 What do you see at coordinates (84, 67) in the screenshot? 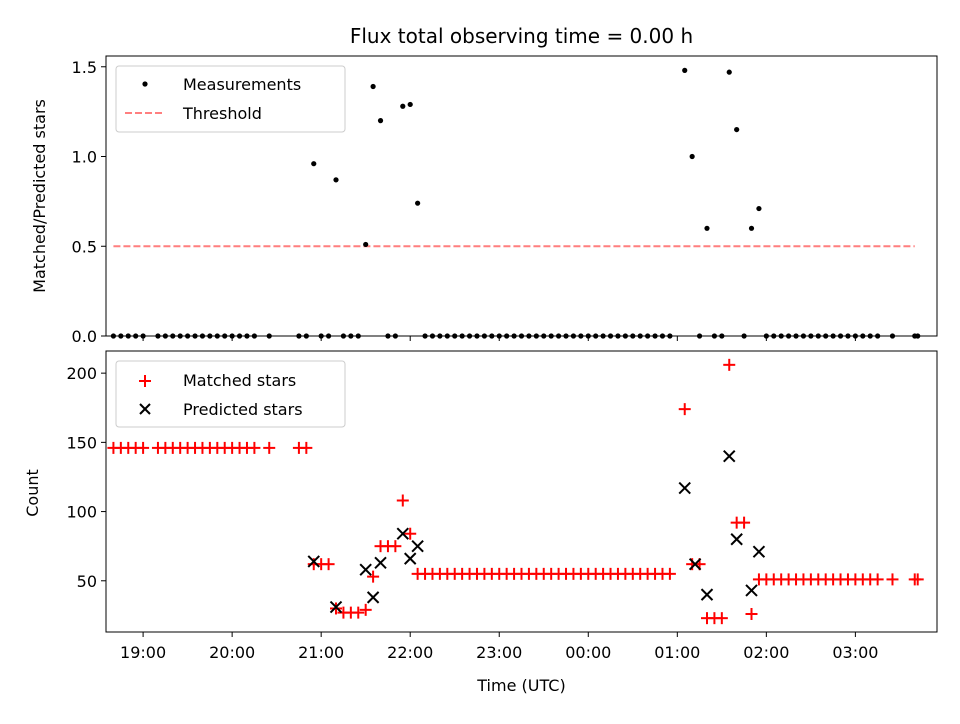
I see `top-y-tick-label: 1.5` at bounding box center [84, 67].